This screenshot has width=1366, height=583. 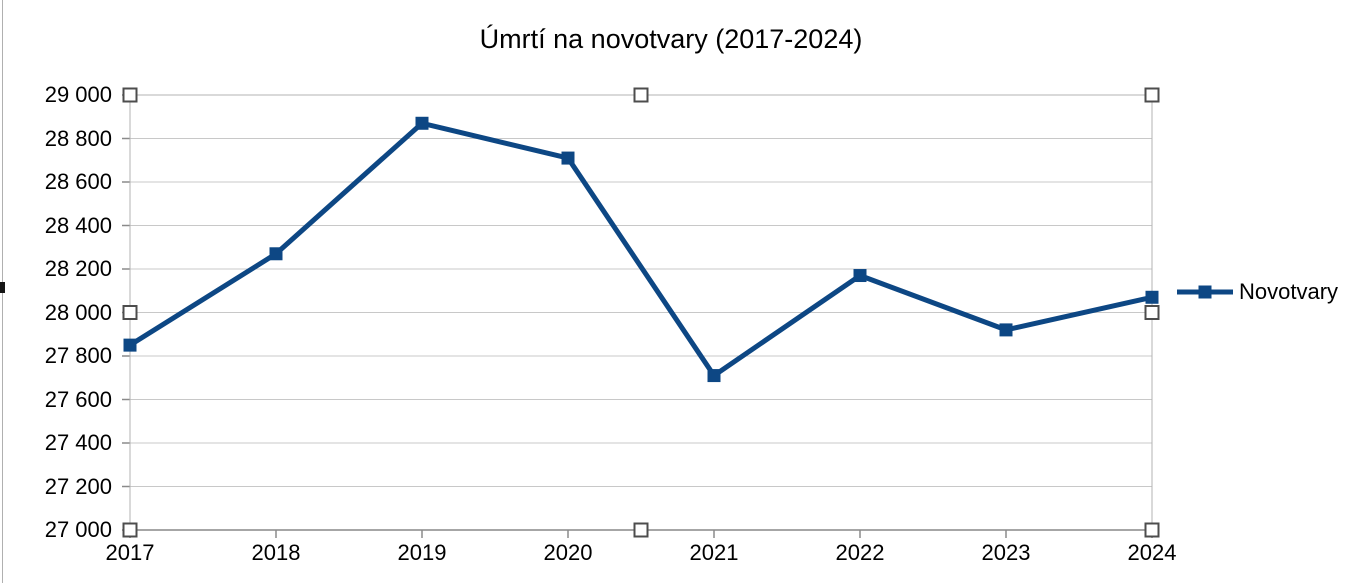 What do you see at coordinates (2, 287) in the screenshot?
I see `chart-frame-resize-handle-left` at bounding box center [2, 287].